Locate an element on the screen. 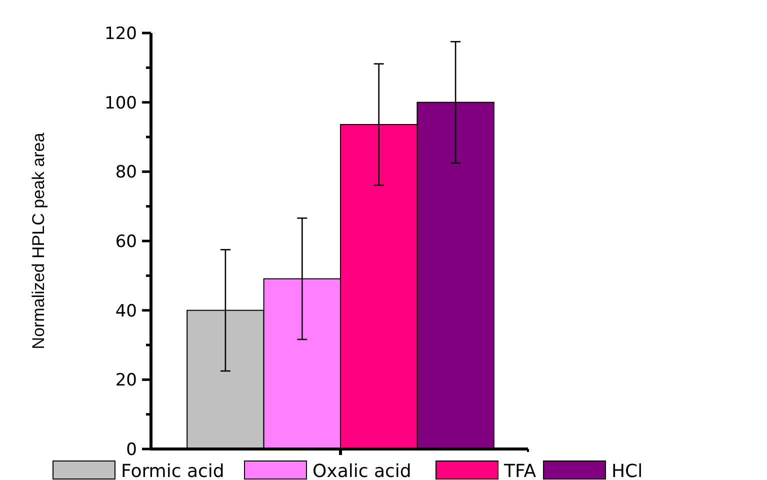 This screenshot has height=480, width=767. y-tick-label: 60 is located at coordinates (126, 242).